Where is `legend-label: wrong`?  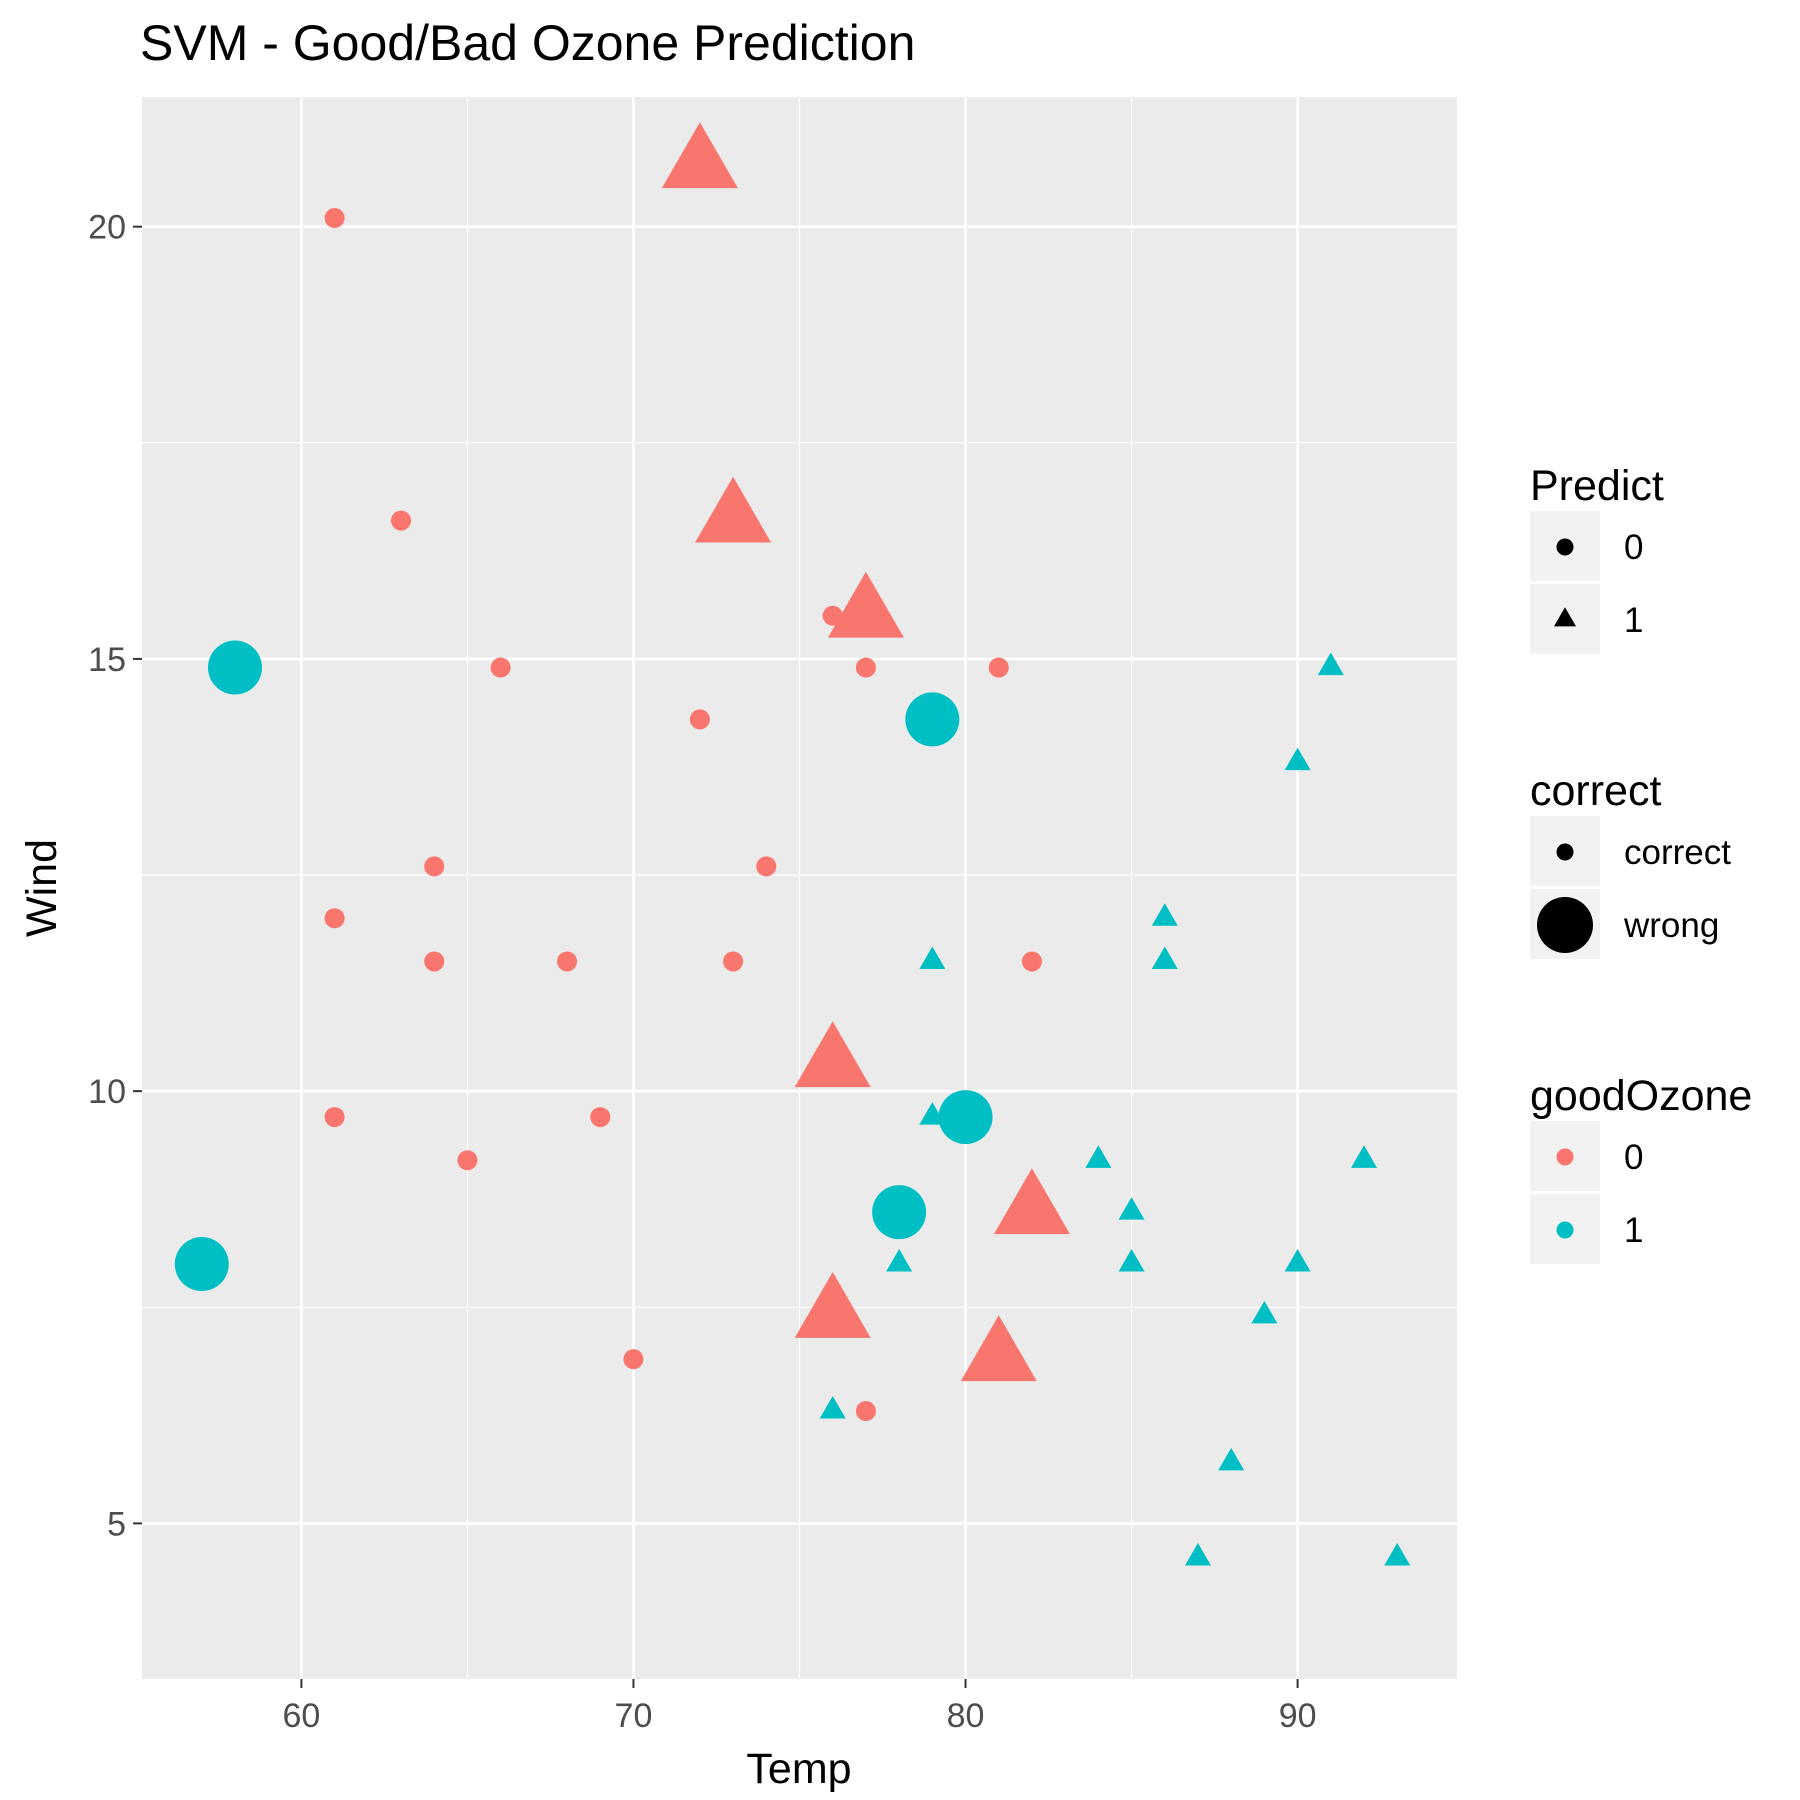 legend-label: wrong is located at coordinates (1671, 925).